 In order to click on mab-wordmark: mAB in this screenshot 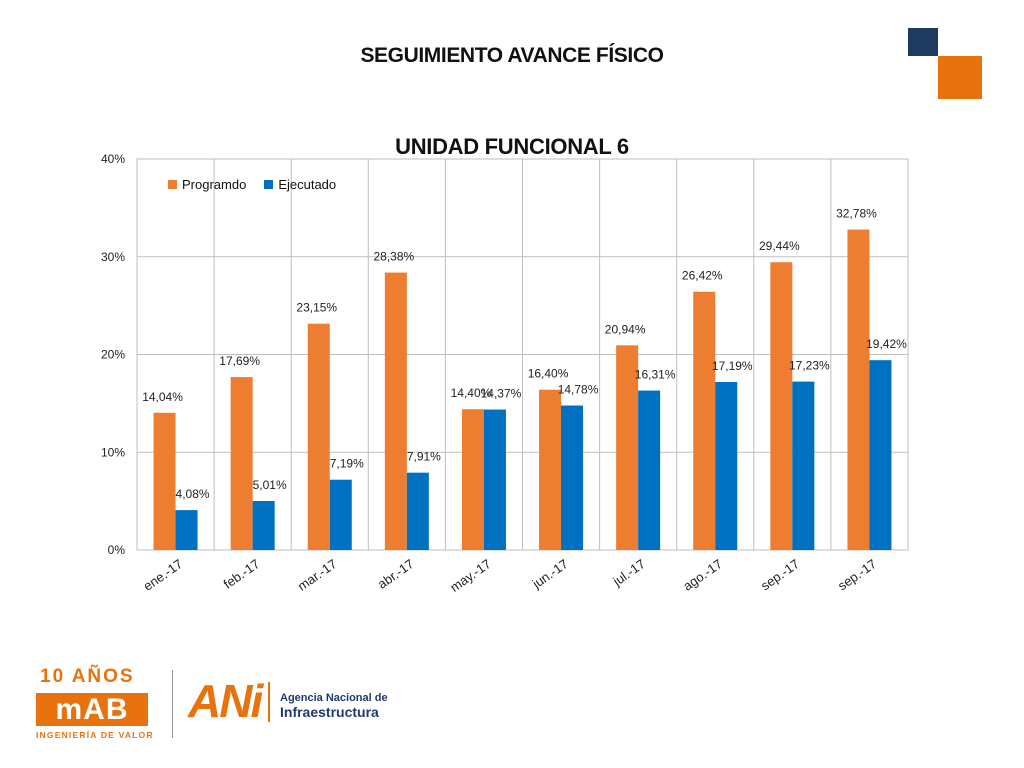, I will do `click(92, 709)`.